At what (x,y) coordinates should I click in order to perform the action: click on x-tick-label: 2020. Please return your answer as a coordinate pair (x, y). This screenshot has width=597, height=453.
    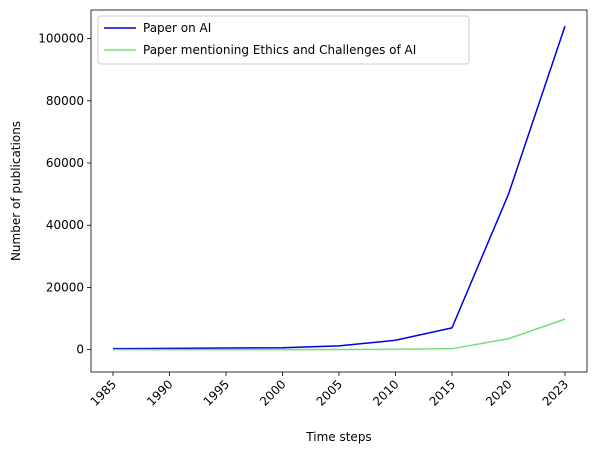
    Looking at the image, I should click on (498, 392).